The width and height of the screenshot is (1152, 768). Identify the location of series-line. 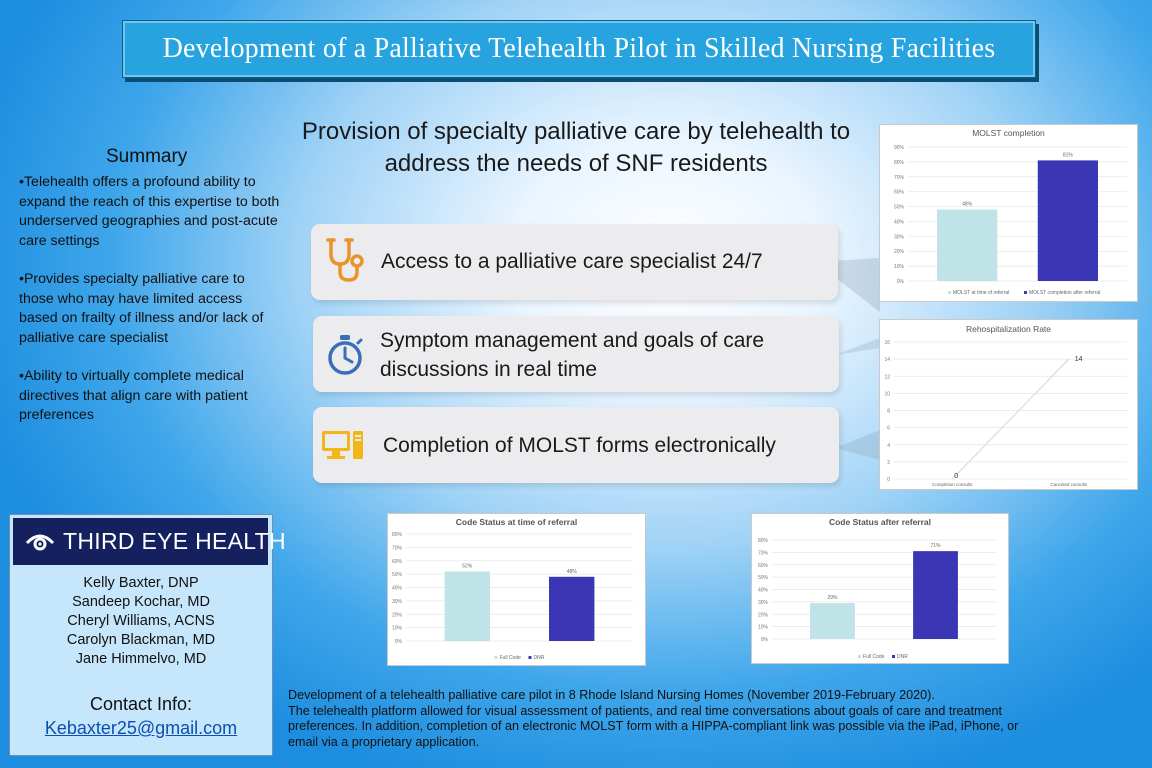
(1010, 419).